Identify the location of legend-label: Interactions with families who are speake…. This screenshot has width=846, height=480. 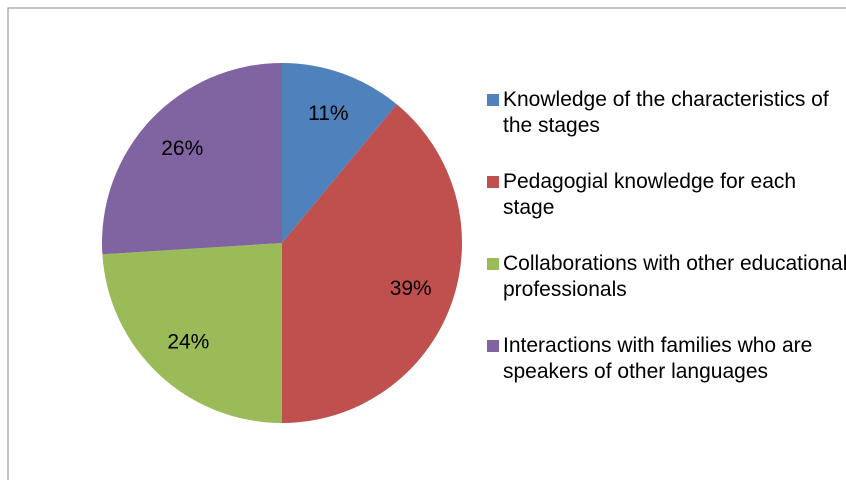
(657, 358).